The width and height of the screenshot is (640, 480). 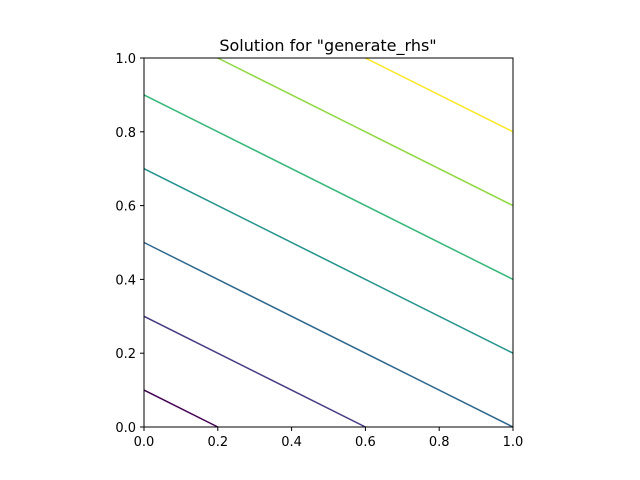 I want to click on x-tick-label: 1.0, so click(x=513, y=442).